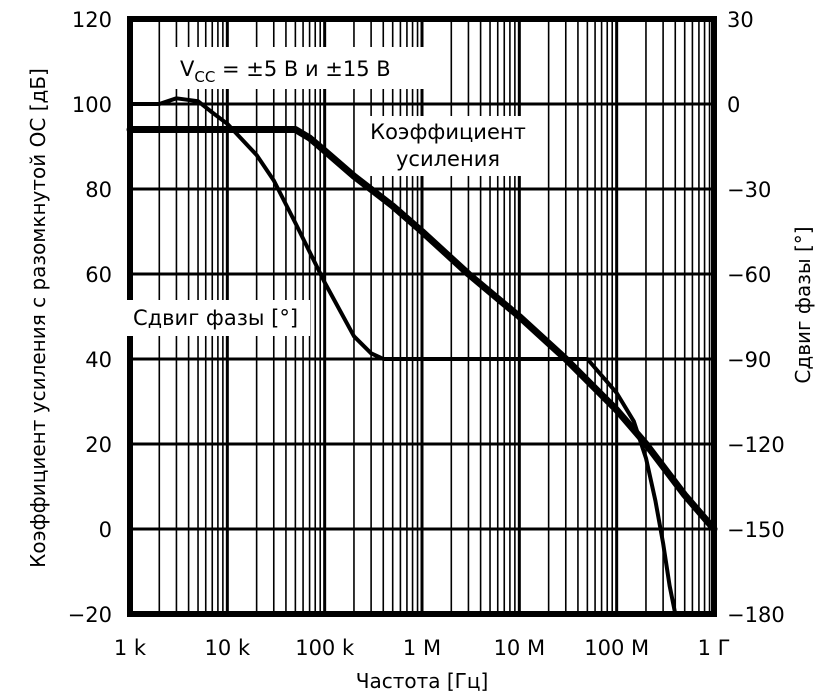  What do you see at coordinates (130, 648) in the screenshot?
I see `x-tick-label: 1 k` at bounding box center [130, 648].